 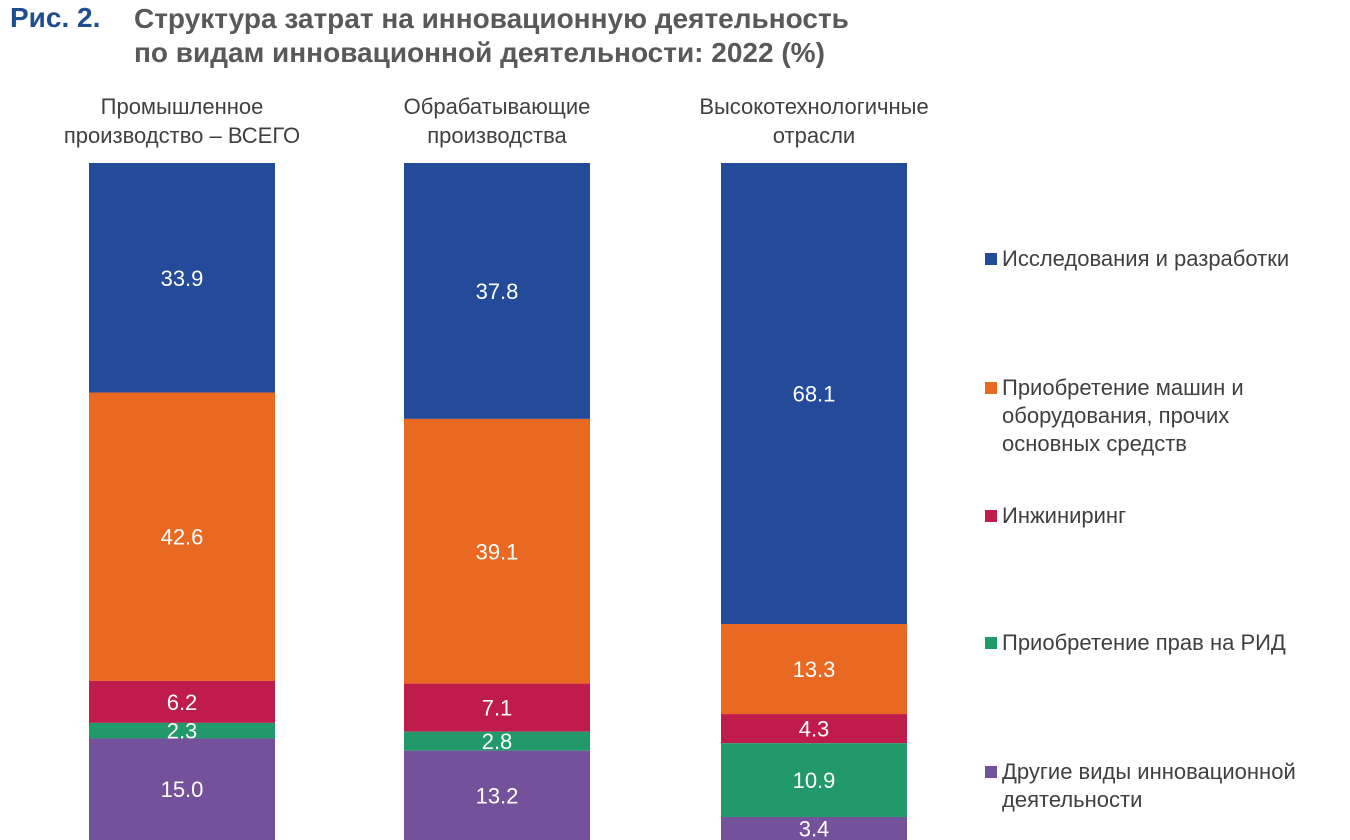 I want to click on legend-label: Другие виды инновационной деятельности, so click(x=1149, y=785).